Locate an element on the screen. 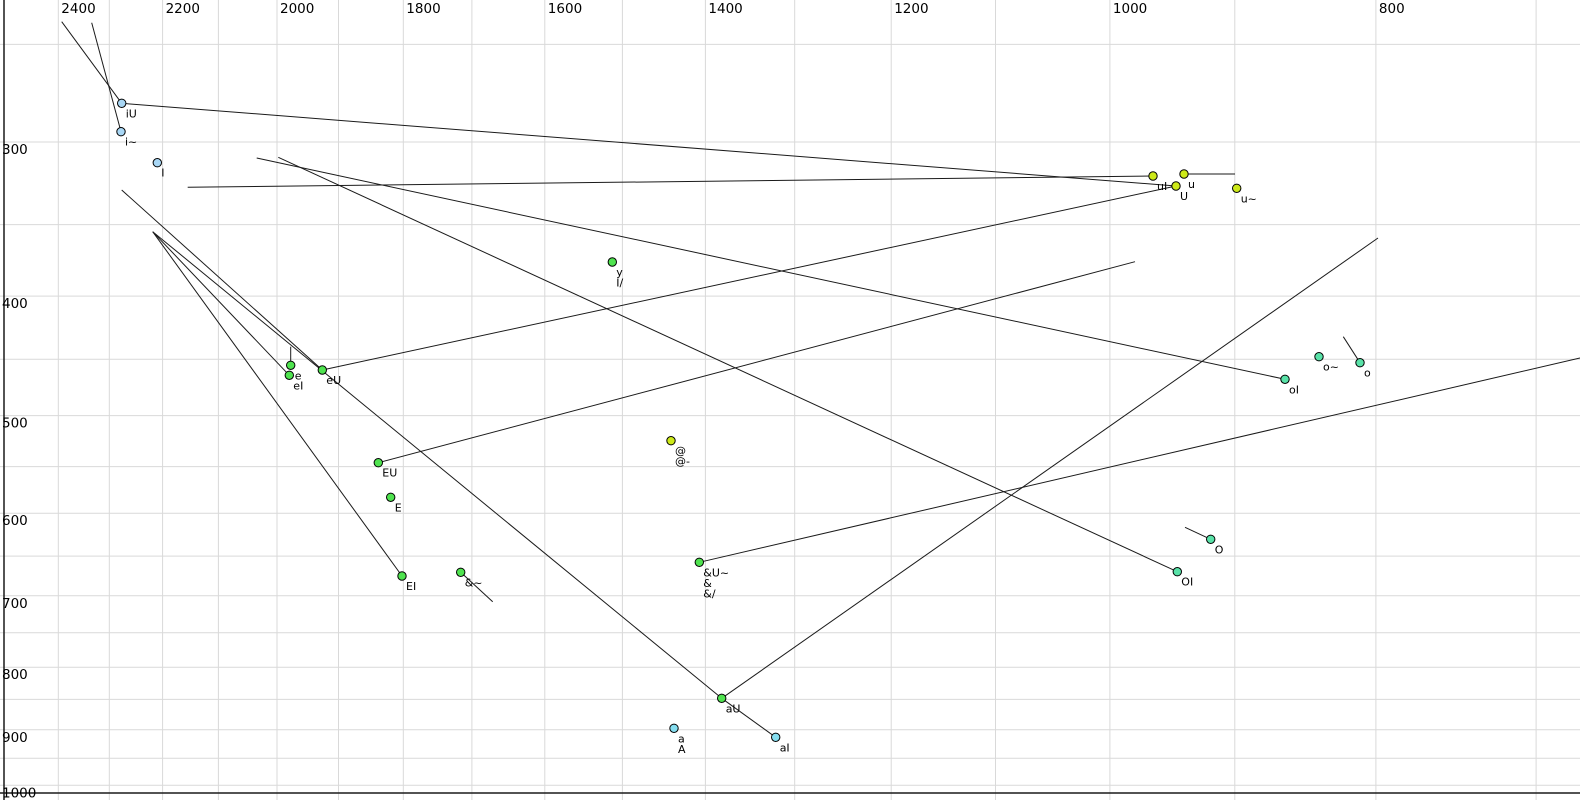 This screenshot has width=1580, height=800. trajectory-line-ash-u-nasal-tail is located at coordinates (1139, 460).